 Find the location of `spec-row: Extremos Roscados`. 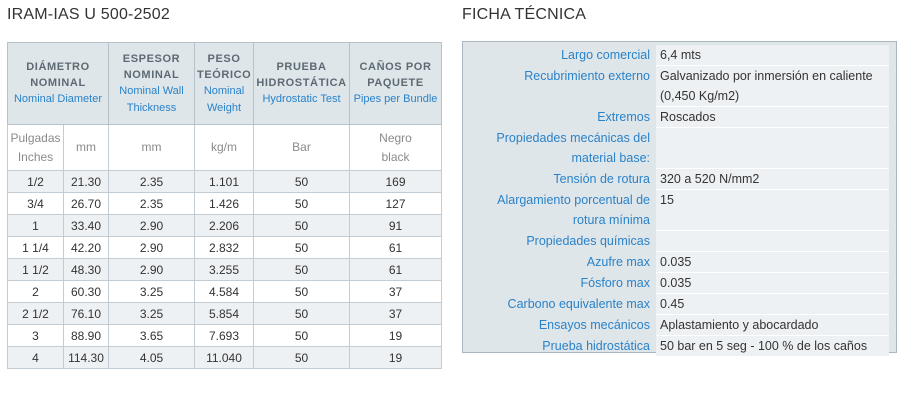

spec-row: Extremos Roscados is located at coordinates (680, 117).